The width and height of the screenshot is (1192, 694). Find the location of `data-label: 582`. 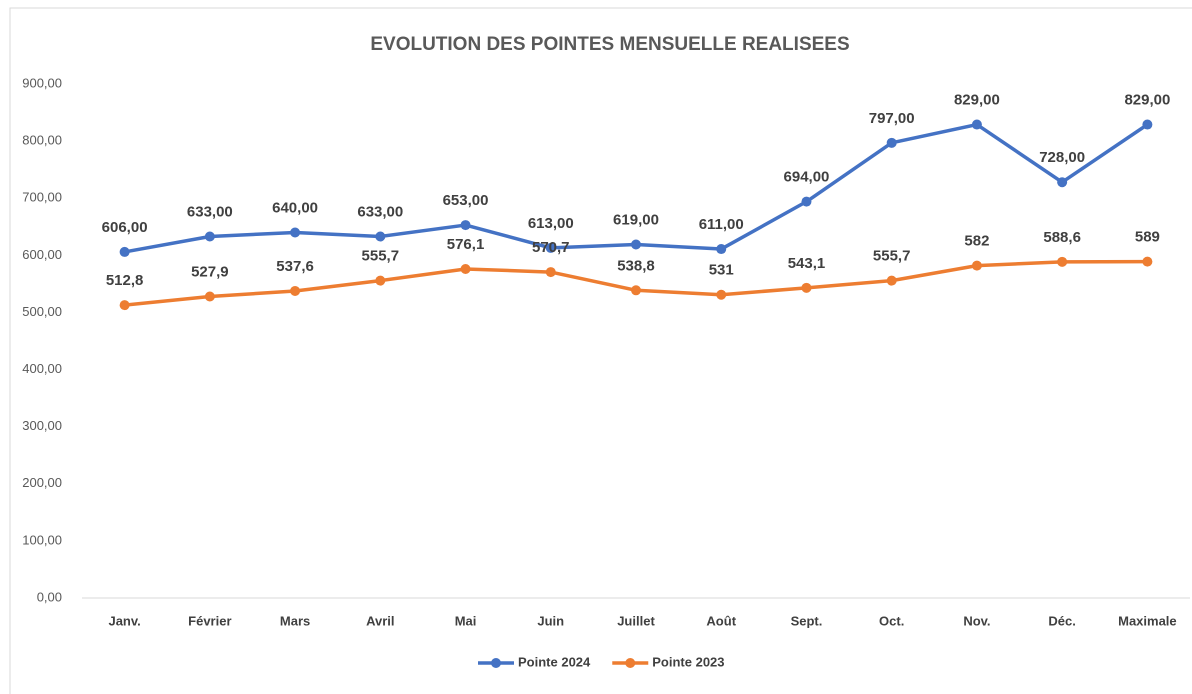

data-label: 582 is located at coordinates (976, 241).